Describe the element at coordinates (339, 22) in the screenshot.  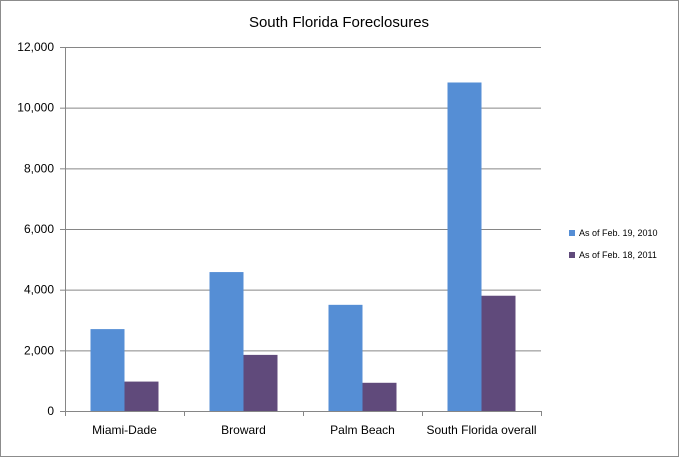
I see `chart-title: South Florida Foreclosures` at that location.